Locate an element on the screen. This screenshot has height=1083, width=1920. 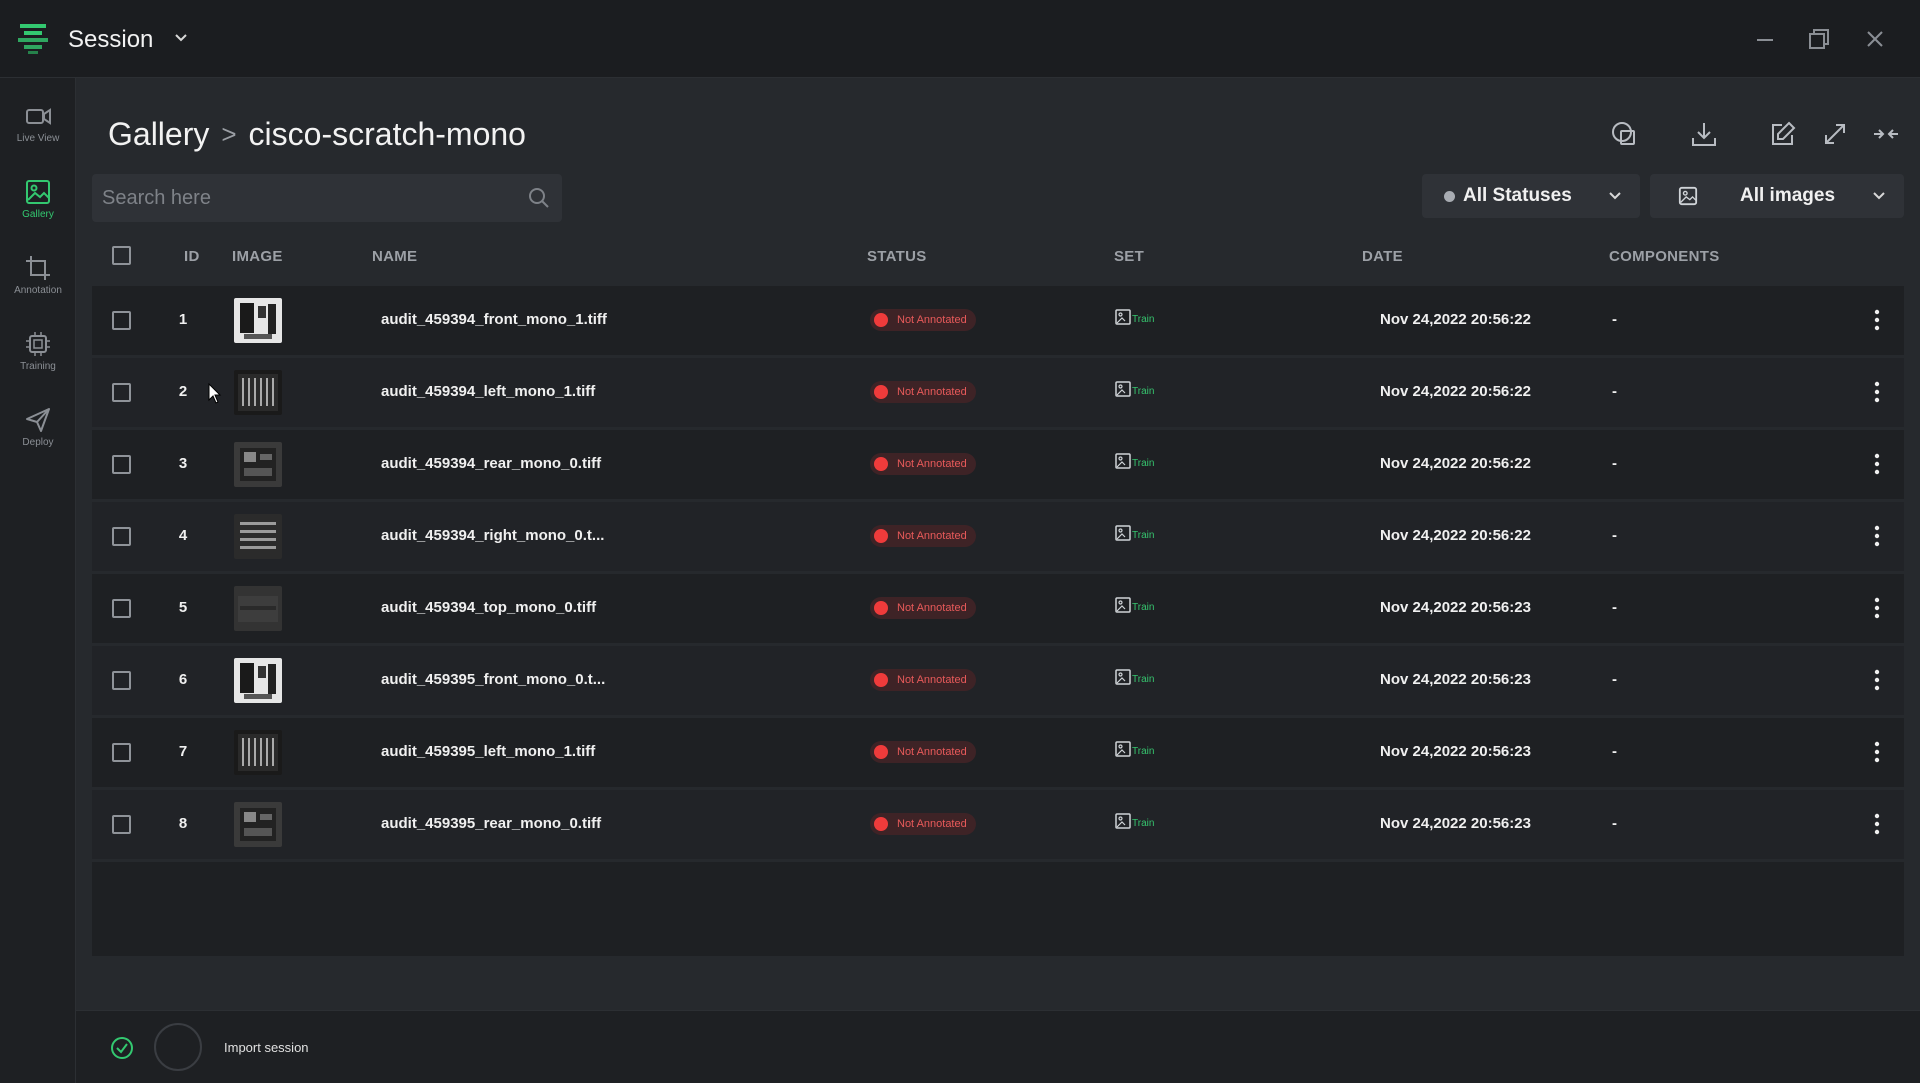
image-filter-dropdown: All images is located at coordinates (1777, 196).